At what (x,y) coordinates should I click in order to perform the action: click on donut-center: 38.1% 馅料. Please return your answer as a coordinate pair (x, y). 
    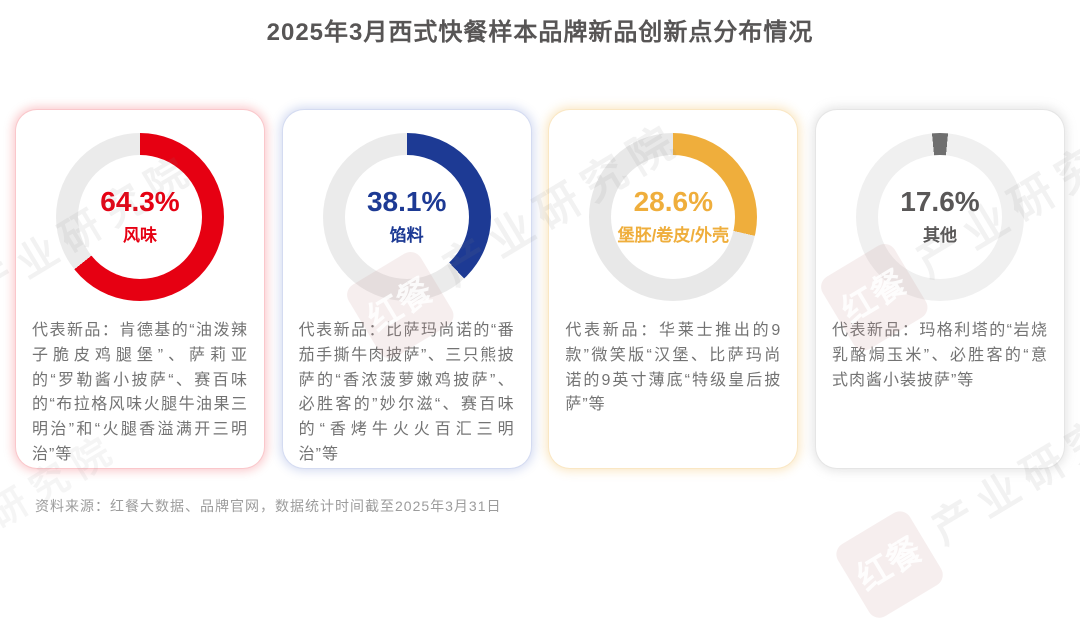
    Looking at the image, I should click on (406, 217).